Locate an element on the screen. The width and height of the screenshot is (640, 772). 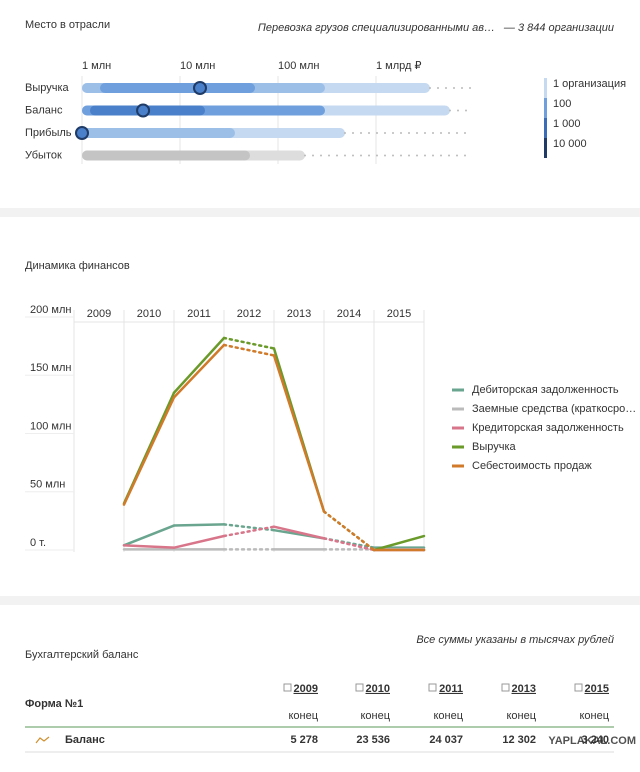
legend-label: 1 000 is located at coordinates (567, 124).